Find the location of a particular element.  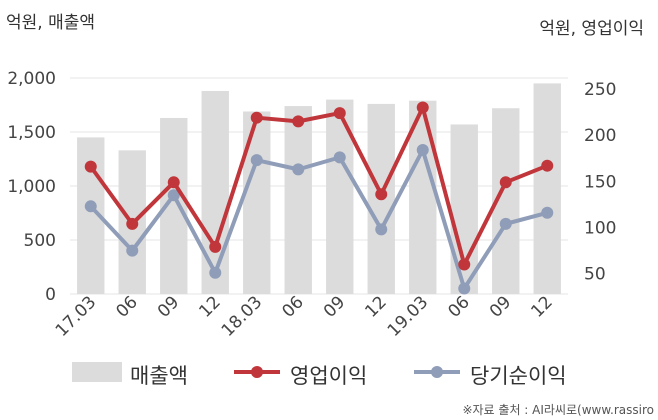

left-axis-tick-label: 1,500 is located at coordinates (31, 133).